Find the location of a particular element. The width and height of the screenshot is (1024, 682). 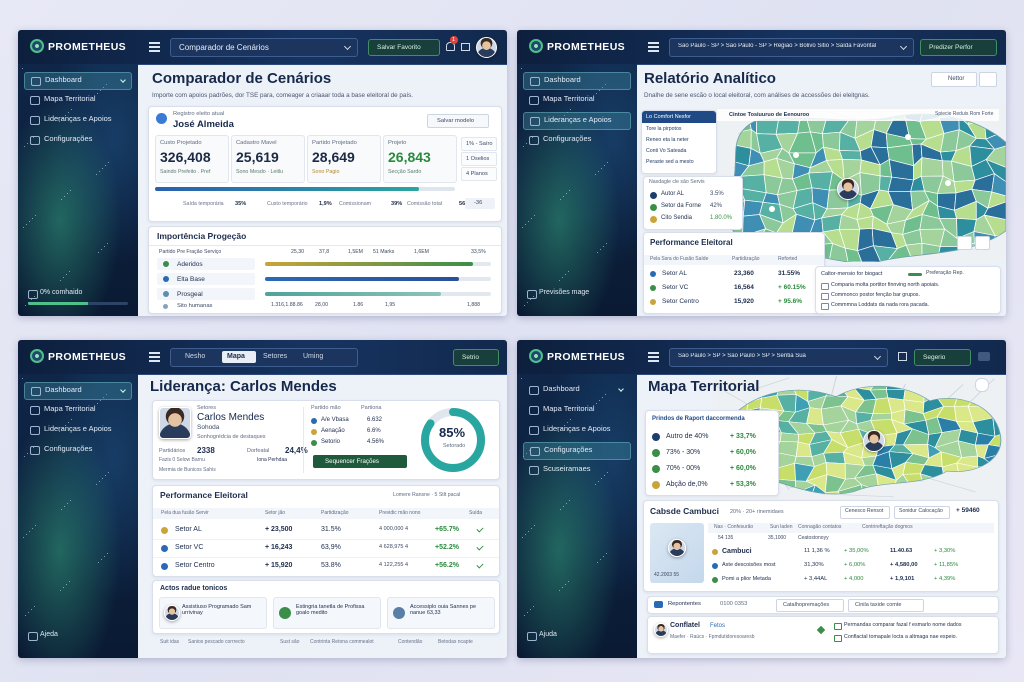

page-title: Mapa Territorial is located at coordinates (704, 386).